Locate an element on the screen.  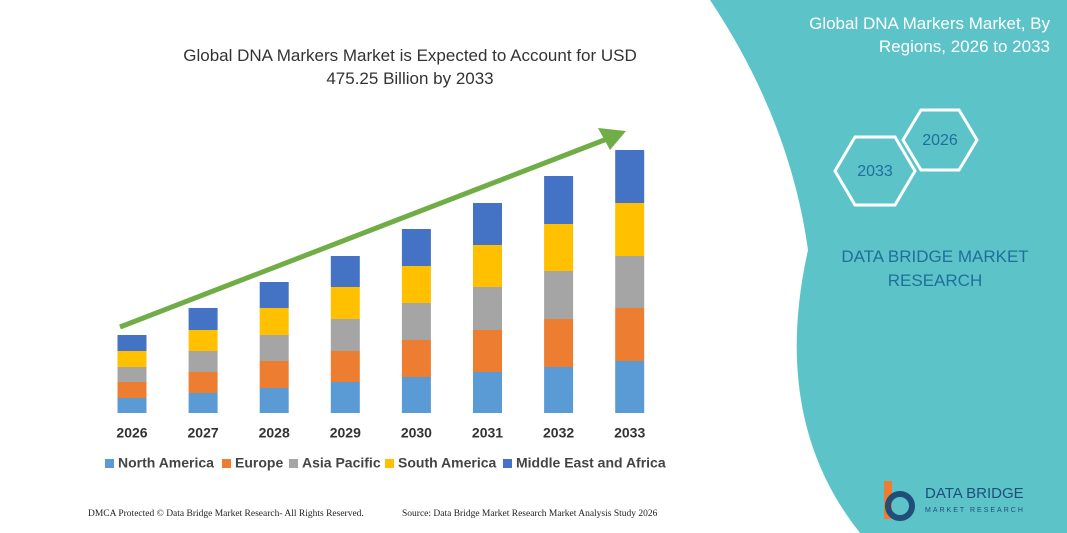
hexagon-label: 2033 is located at coordinates (875, 171).